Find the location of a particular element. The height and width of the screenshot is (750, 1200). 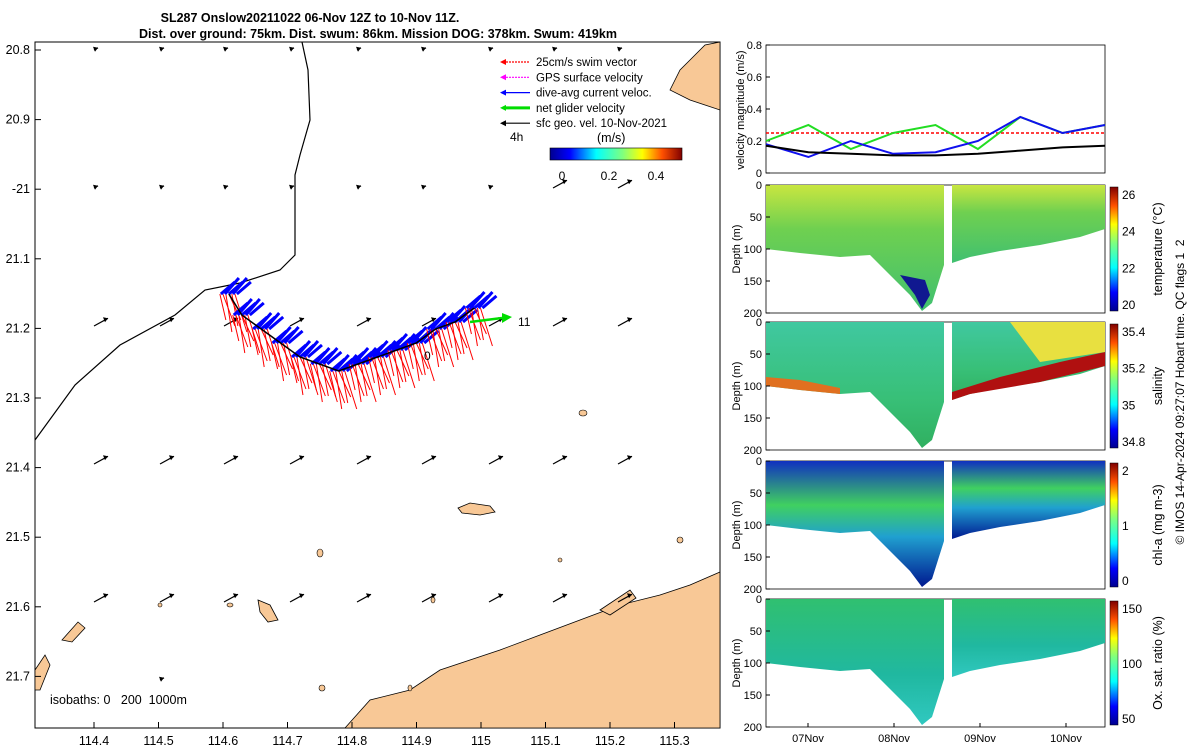

colorbar-label: chl-a (mg m-3) is located at coordinates (1158, 524).